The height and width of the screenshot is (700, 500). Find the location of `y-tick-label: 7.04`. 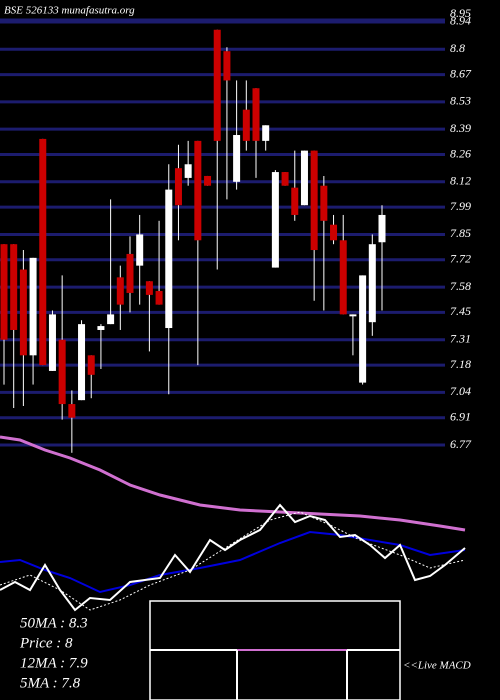

y-tick-label: 7.04 is located at coordinates (460, 391).